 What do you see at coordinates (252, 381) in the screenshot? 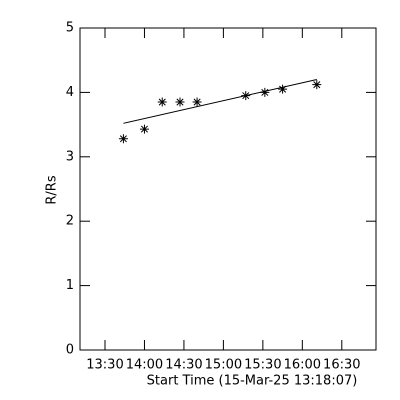
I see `x-axis-label: Start Time (15-Mar-25 13:18:07)` at bounding box center [252, 381].